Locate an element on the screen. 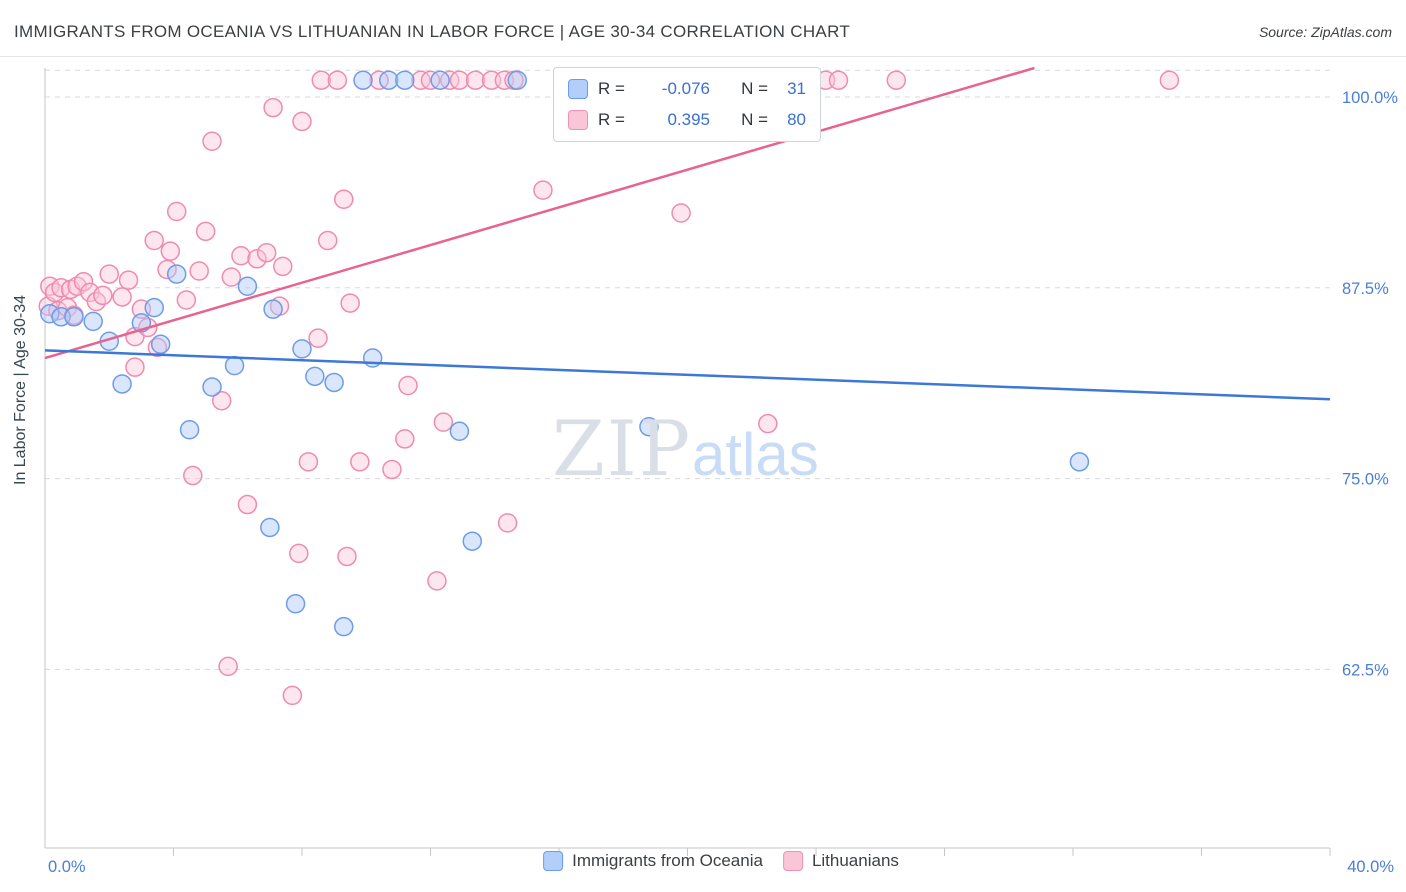 The height and width of the screenshot is (892, 1406). legend-label-oceania: Immigrants from Oceania is located at coordinates (667, 860).